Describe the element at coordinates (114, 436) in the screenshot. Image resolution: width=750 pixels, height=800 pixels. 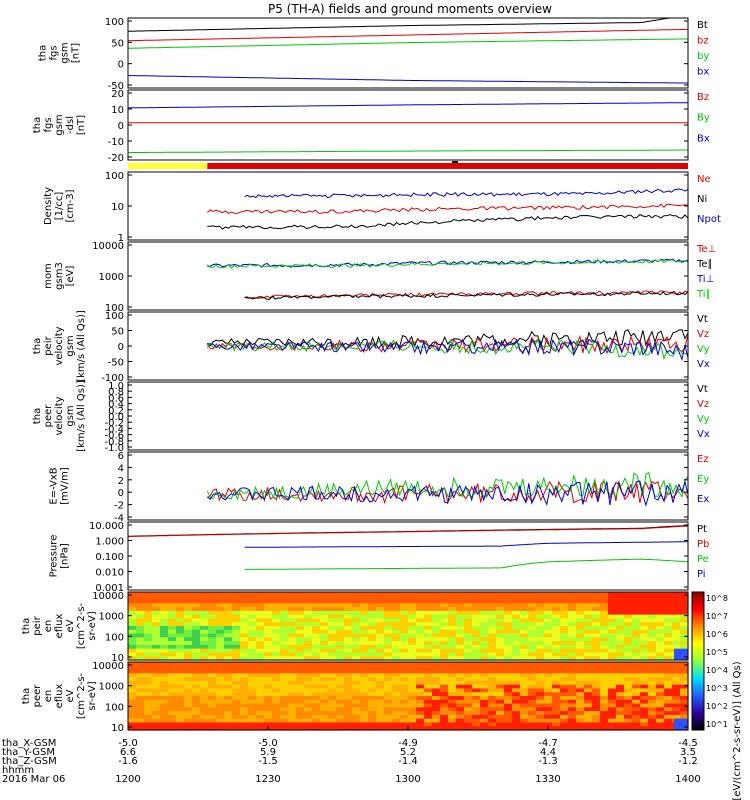
I see `y-tick-label: -0.6` at that location.